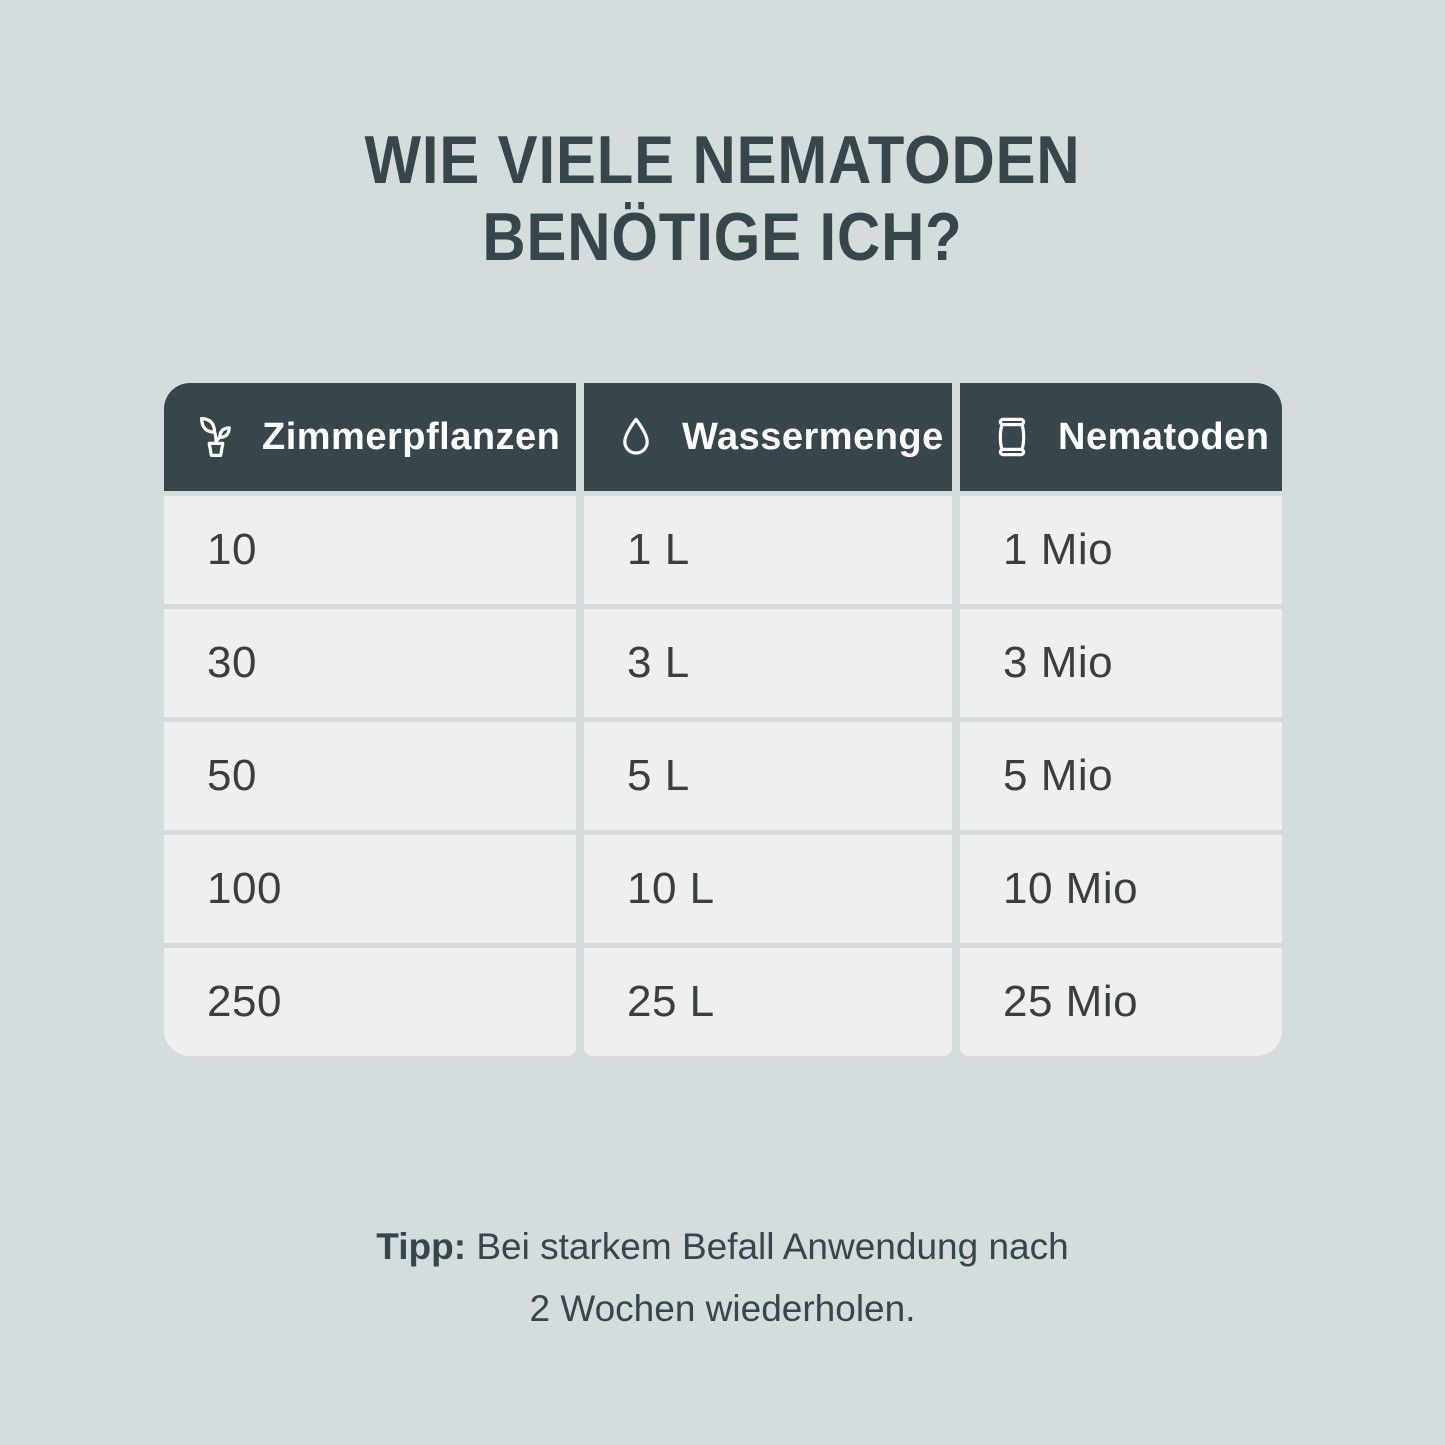 Image resolution: width=1445 pixels, height=1445 pixels. What do you see at coordinates (768, 550) in the screenshot?
I see `table-cell: 1 L` at bounding box center [768, 550].